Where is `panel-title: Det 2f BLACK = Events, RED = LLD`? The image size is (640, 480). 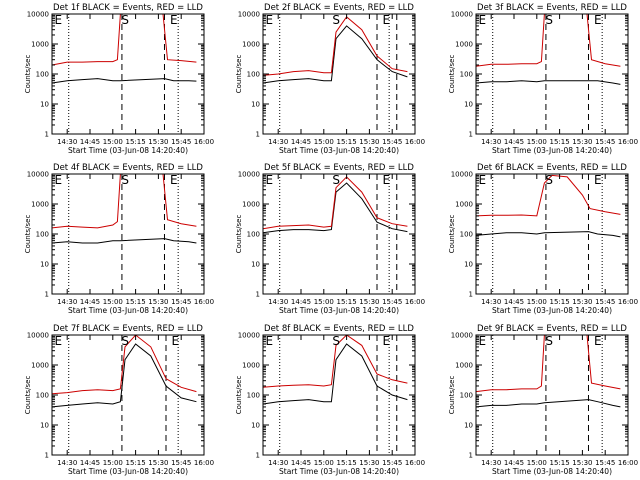
panel-title: Det 2f BLACK = Events, RED = LLD is located at coordinates (339, 8).